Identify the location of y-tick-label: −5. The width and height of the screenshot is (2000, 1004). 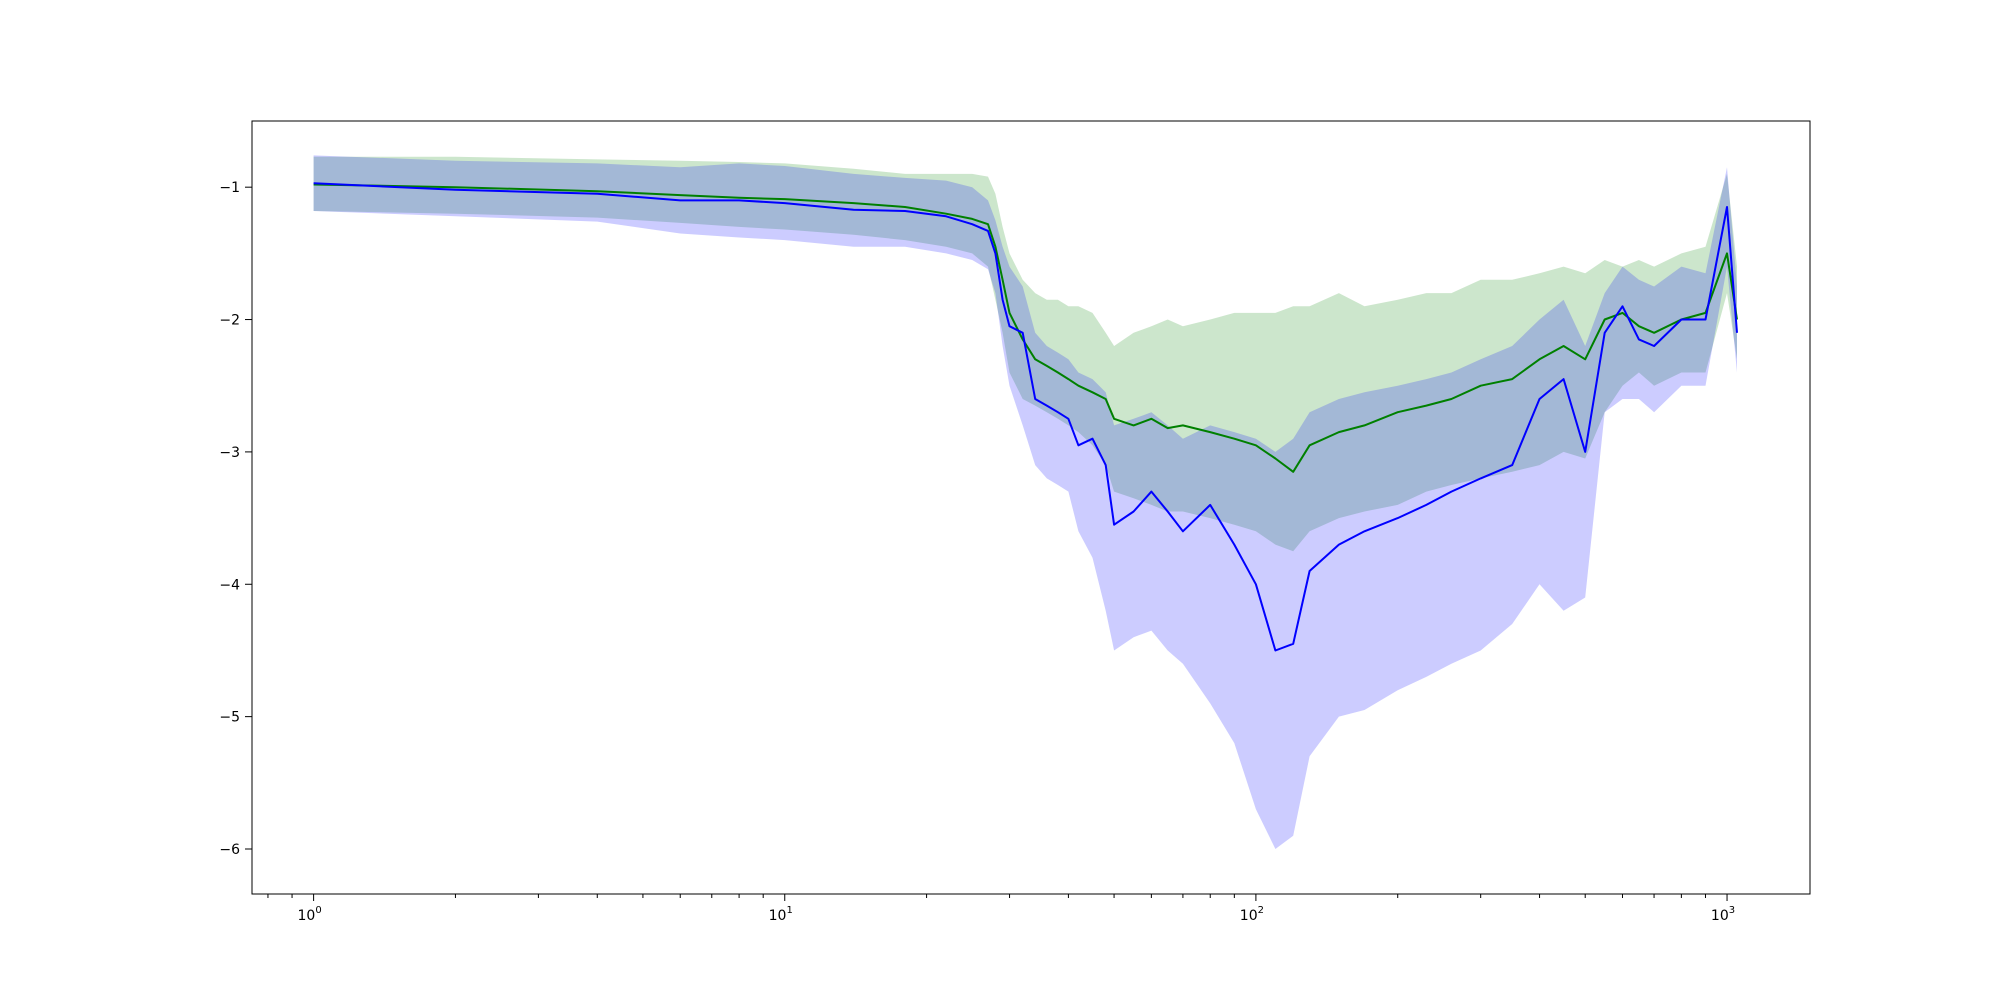
(229, 718).